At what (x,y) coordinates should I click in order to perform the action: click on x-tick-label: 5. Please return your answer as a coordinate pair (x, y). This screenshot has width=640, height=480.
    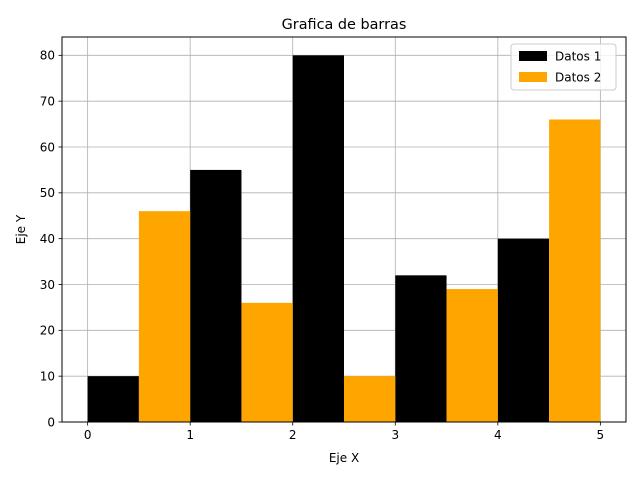
    Looking at the image, I should click on (601, 435).